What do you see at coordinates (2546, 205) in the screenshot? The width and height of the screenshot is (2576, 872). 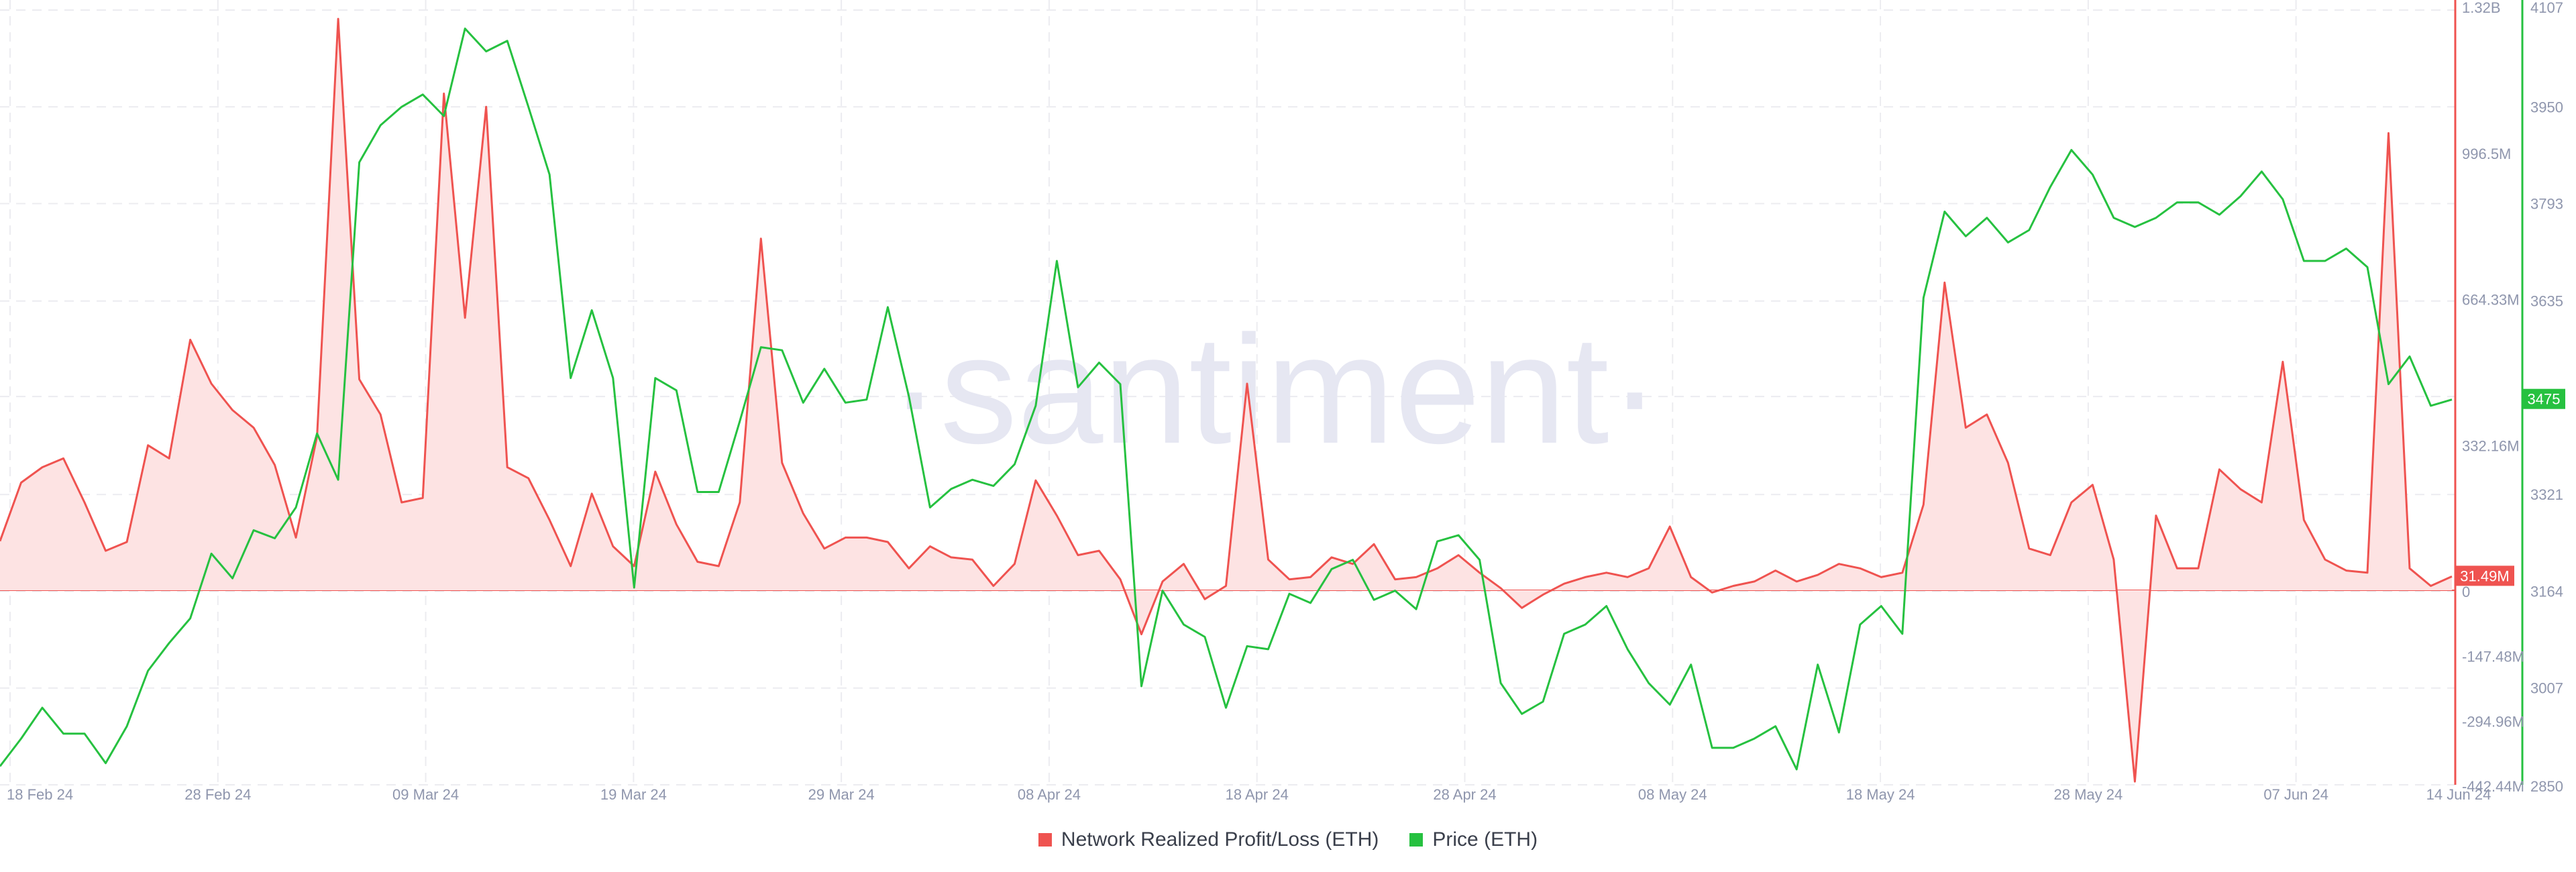 I see `price-axis-tick-label: 3793` at bounding box center [2546, 205].